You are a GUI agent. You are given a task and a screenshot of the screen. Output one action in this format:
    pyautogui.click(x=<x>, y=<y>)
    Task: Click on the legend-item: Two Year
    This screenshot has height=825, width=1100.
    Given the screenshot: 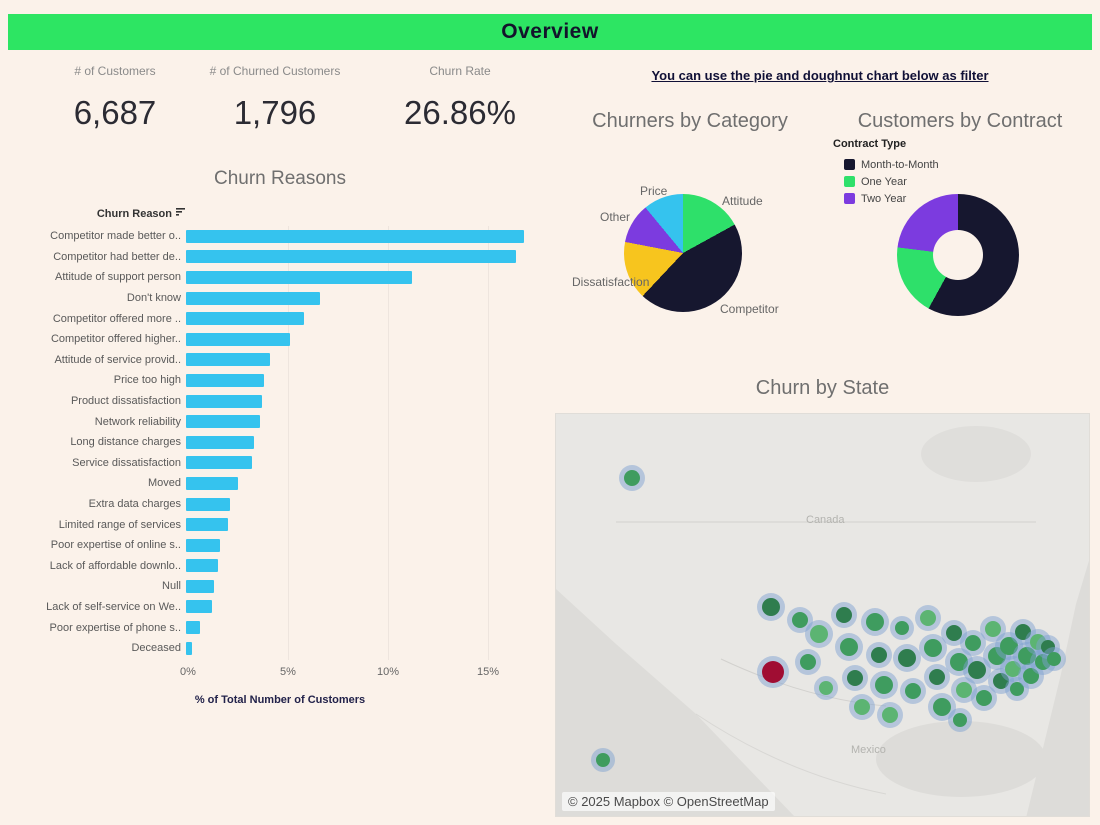 What is the action you would take?
    pyautogui.click(x=891, y=198)
    